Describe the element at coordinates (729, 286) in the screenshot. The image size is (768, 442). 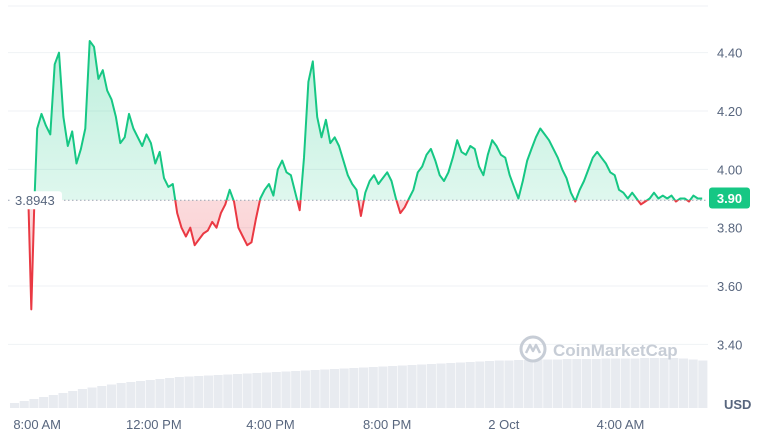
I see `y-tick-label: 3.60` at that location.